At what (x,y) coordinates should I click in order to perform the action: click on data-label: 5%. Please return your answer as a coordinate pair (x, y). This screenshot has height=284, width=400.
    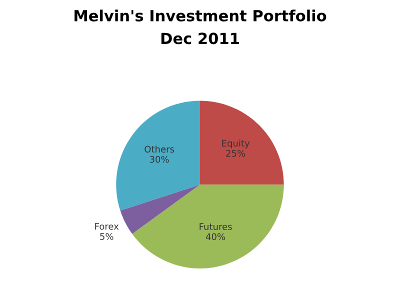
    Looking at the image, I should click on (107, 236).